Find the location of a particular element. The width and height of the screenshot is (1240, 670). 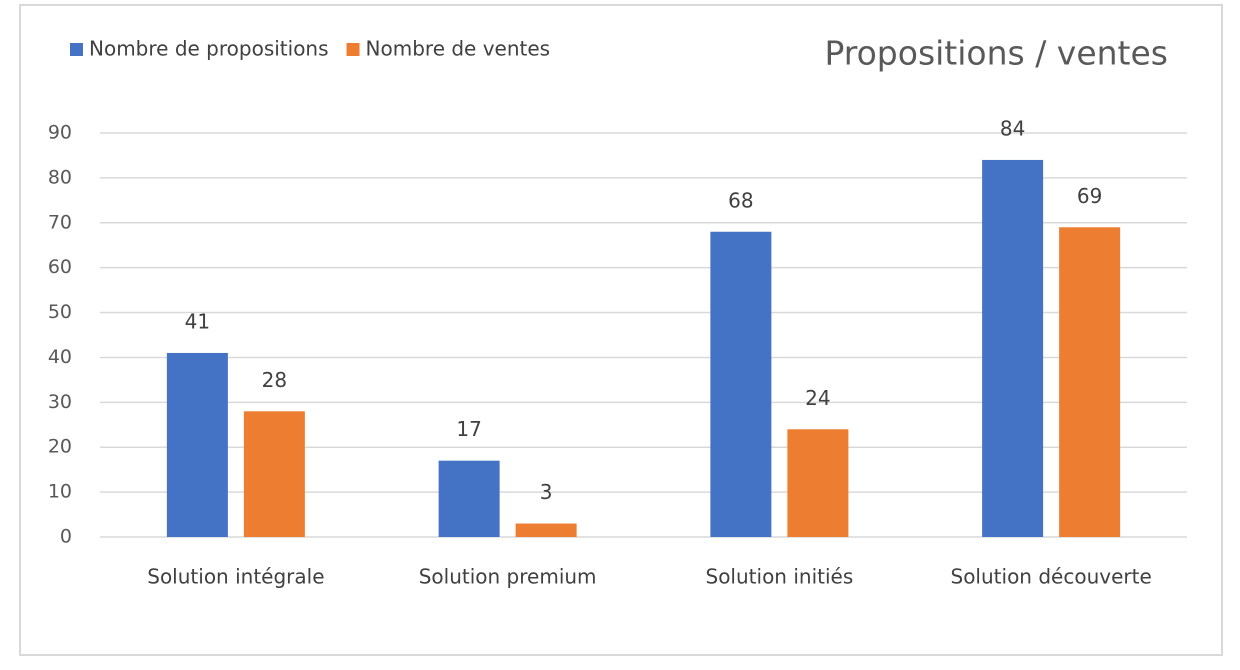

data-label: 68 is located at coordinates (740, 200).